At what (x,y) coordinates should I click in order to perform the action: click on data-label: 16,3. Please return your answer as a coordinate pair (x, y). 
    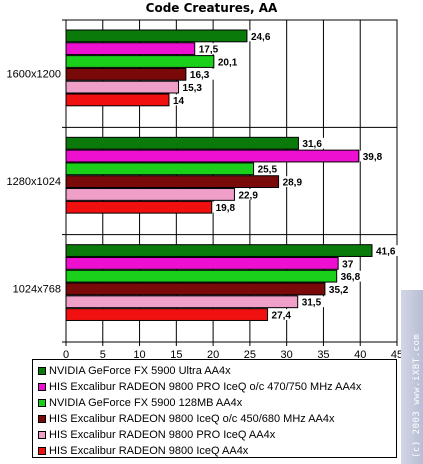
    Looking at the image, I should click on (200, 75).